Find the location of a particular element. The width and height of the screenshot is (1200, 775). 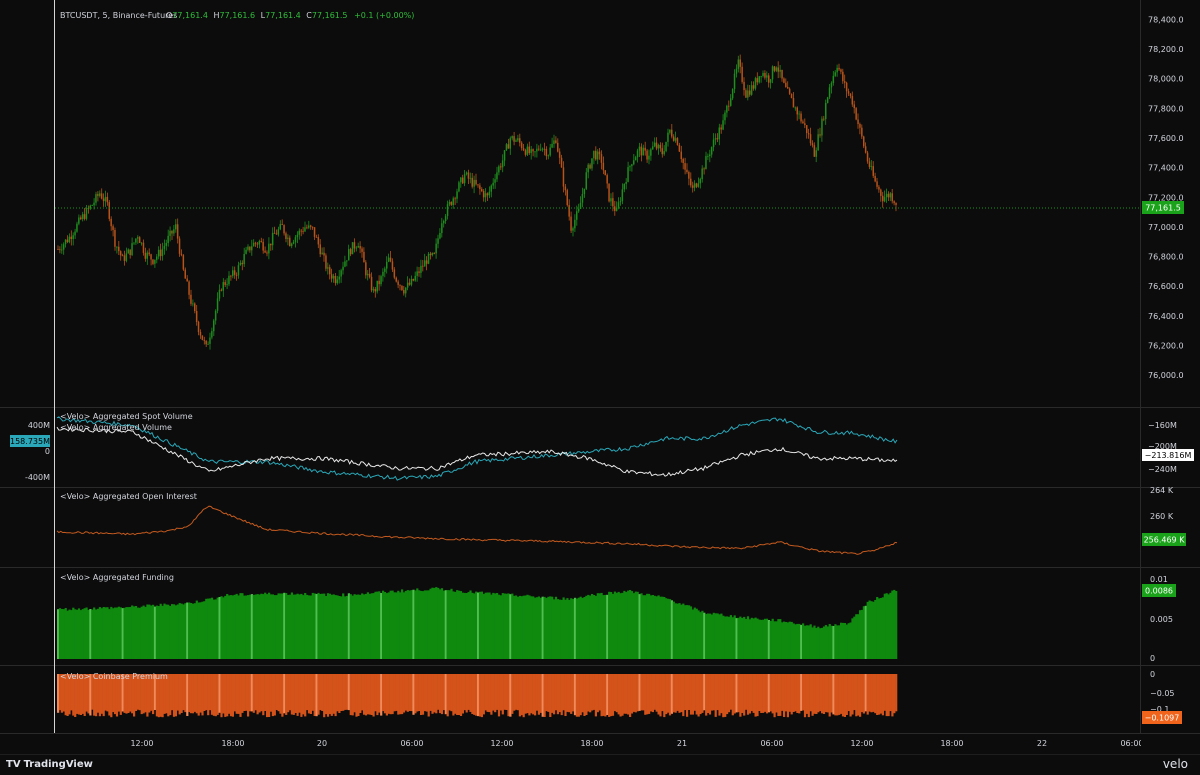

tradingview-logo: 𝗧𝗩 TradingView is located at coordinates (49, 764).